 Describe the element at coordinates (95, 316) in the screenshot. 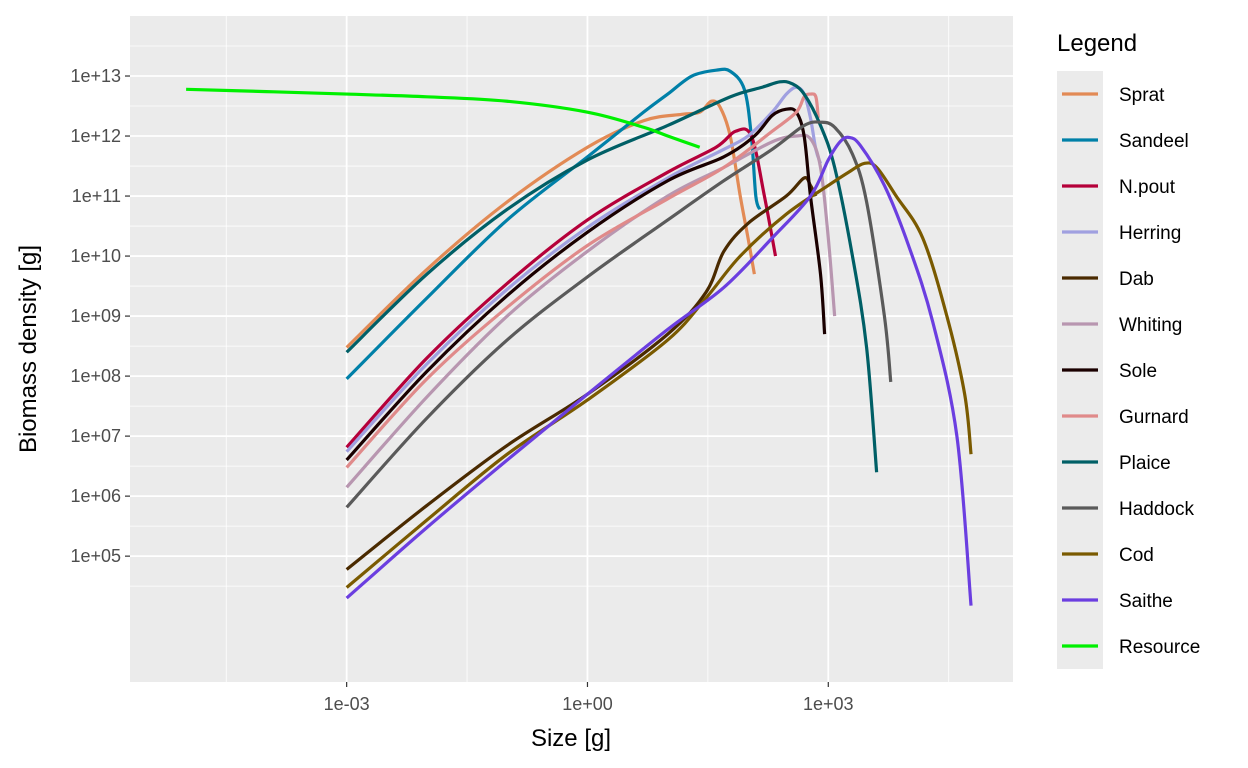

I see `y-tick-label: 1e+09` at that location.